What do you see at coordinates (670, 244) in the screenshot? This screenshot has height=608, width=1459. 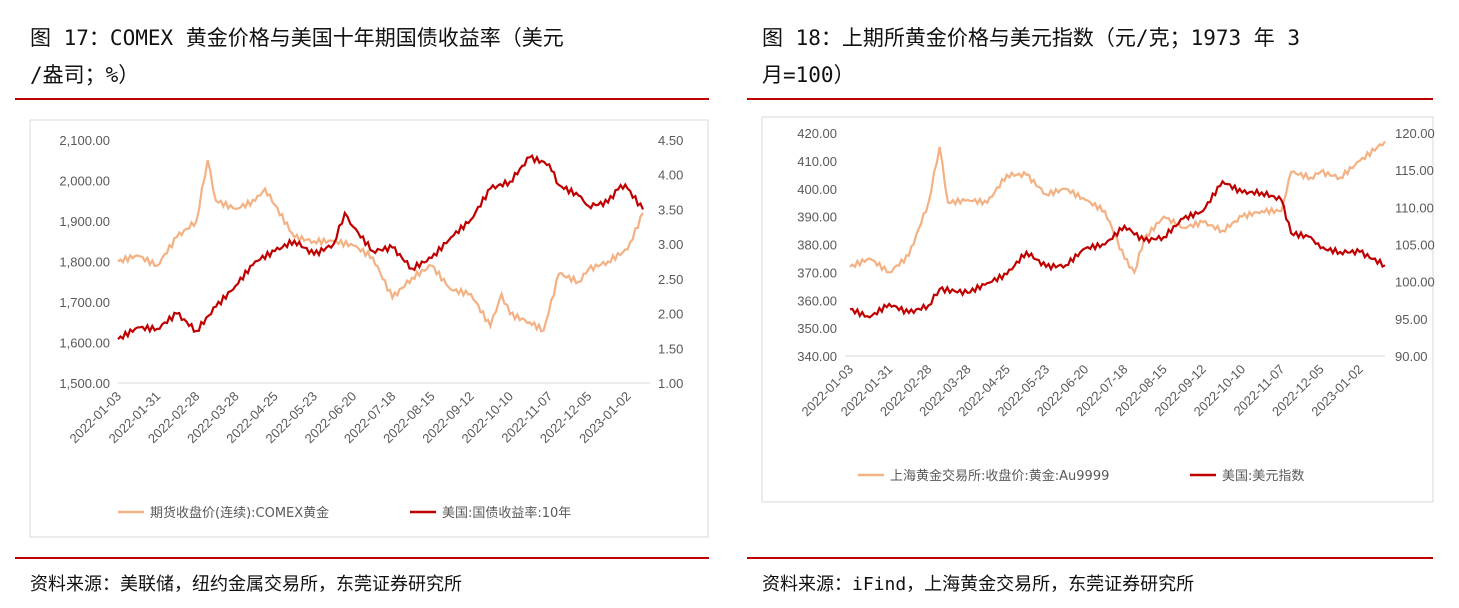 I see `y-right-tick-label: 3.00` at bounding box center [670, 244].